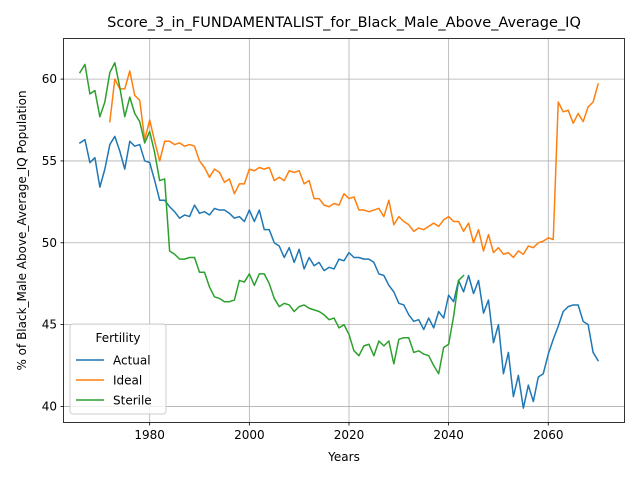 The width and height of the screenshot is (640, 480). What do you see at coordinates (249, 435) in the screenshot?
I see `x-tick-label: 2000` at bounding box center [249, 435].